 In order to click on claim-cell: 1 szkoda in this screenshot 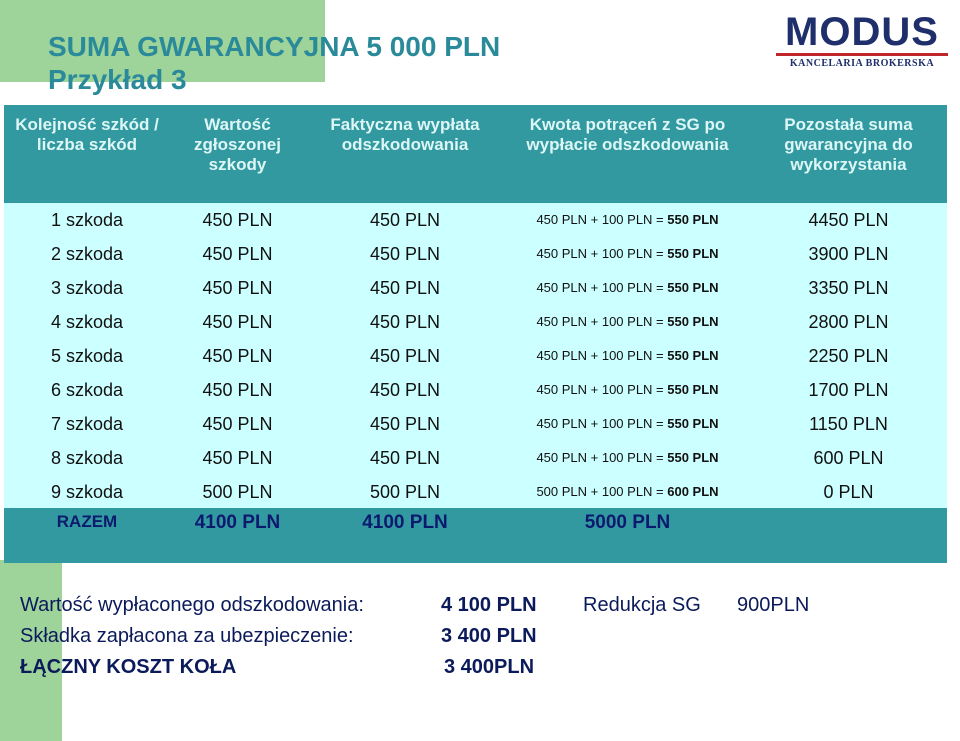, I will do `click(87, 220)`.